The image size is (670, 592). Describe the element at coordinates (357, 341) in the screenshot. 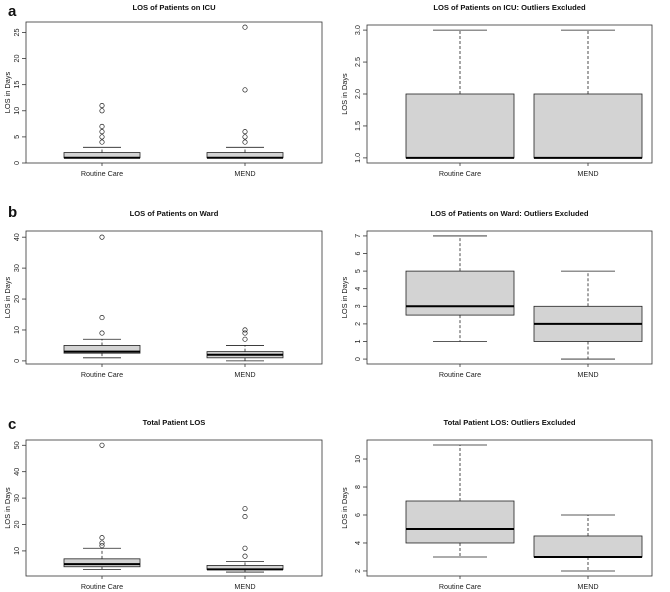

I see `y-tick-label: 1` at that location.